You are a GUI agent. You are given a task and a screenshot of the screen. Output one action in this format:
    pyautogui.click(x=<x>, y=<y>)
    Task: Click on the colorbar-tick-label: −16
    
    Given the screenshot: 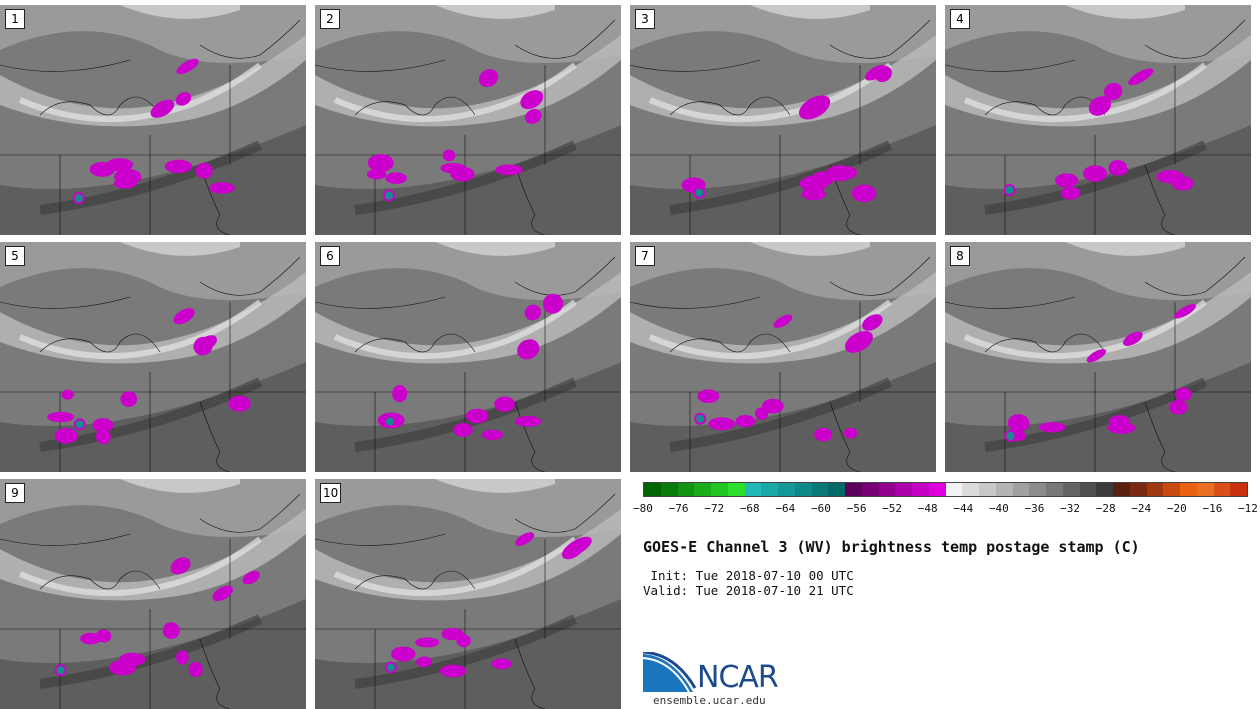 What is the action you would take?
    pyautogui.click(x=1212, y=508)
    